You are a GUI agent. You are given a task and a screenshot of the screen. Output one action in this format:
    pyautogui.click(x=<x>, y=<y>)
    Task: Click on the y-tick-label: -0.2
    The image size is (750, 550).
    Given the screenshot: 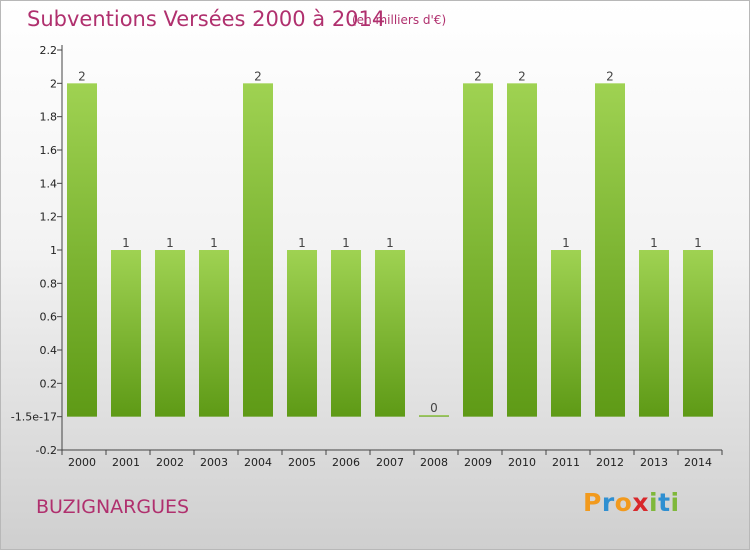 What is the action you would take?
    pyautogui.click(x=46, y=450)
    